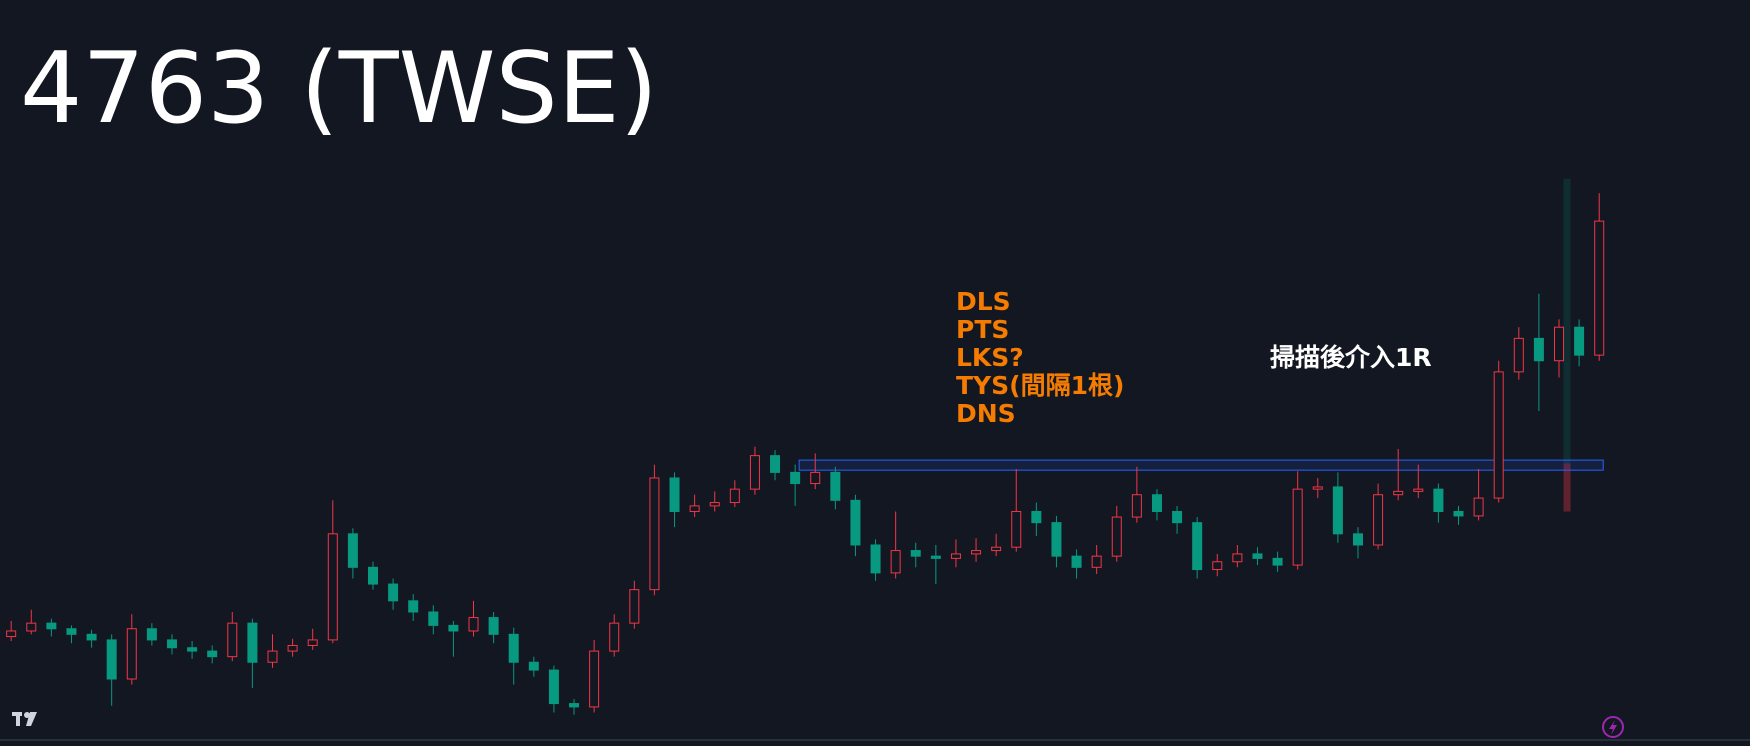 This screenshot has height=746, width=1750. What do you see at coordinates (1567, 487) in the screenshot?
I see `position-stop` at bounding box center [1567, 487].